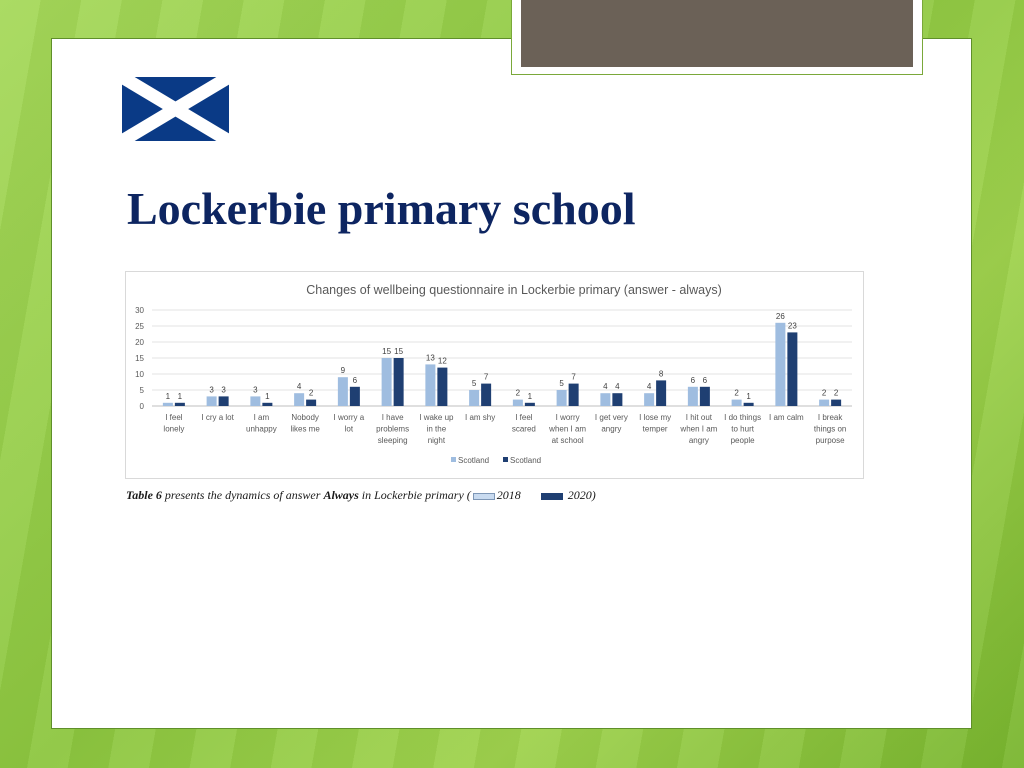 The width and height of the screenshot is (1024, 768). Describe the element at coordinates (830, 417) in the screenshot. I see `x-tick-label: I break` at that location.